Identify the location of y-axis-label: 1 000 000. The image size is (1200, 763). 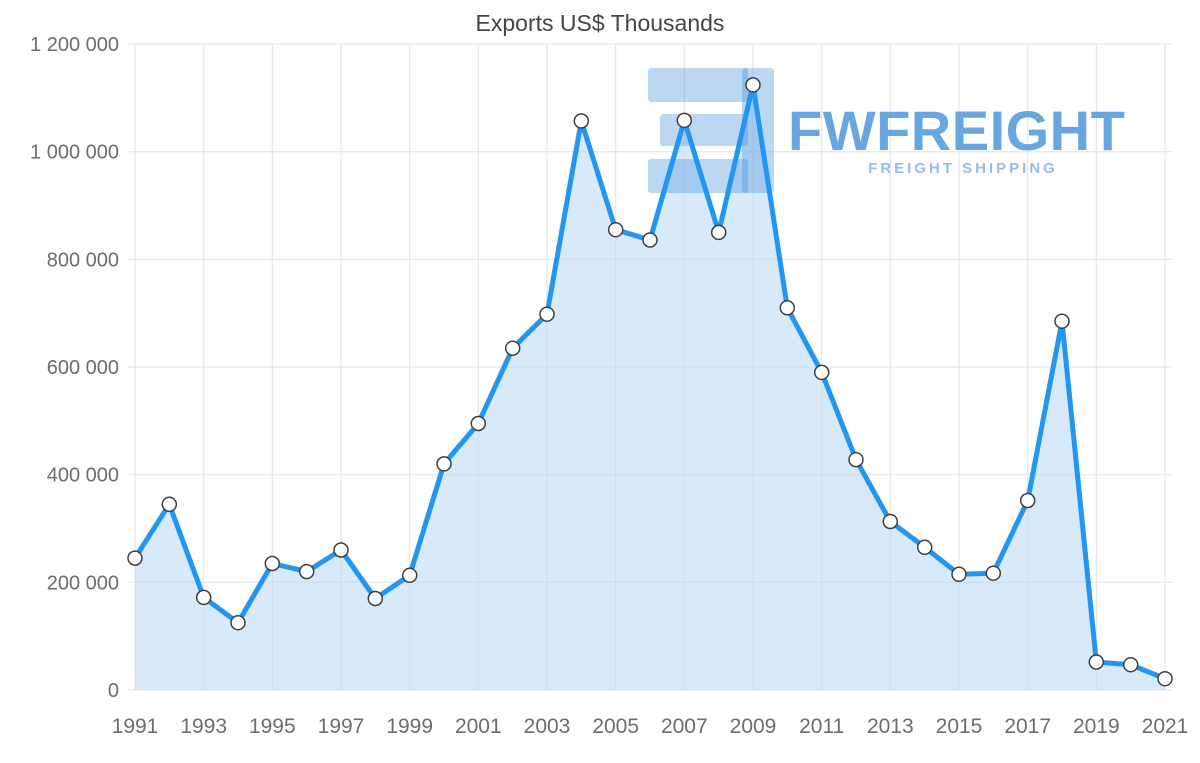
(74, 153).